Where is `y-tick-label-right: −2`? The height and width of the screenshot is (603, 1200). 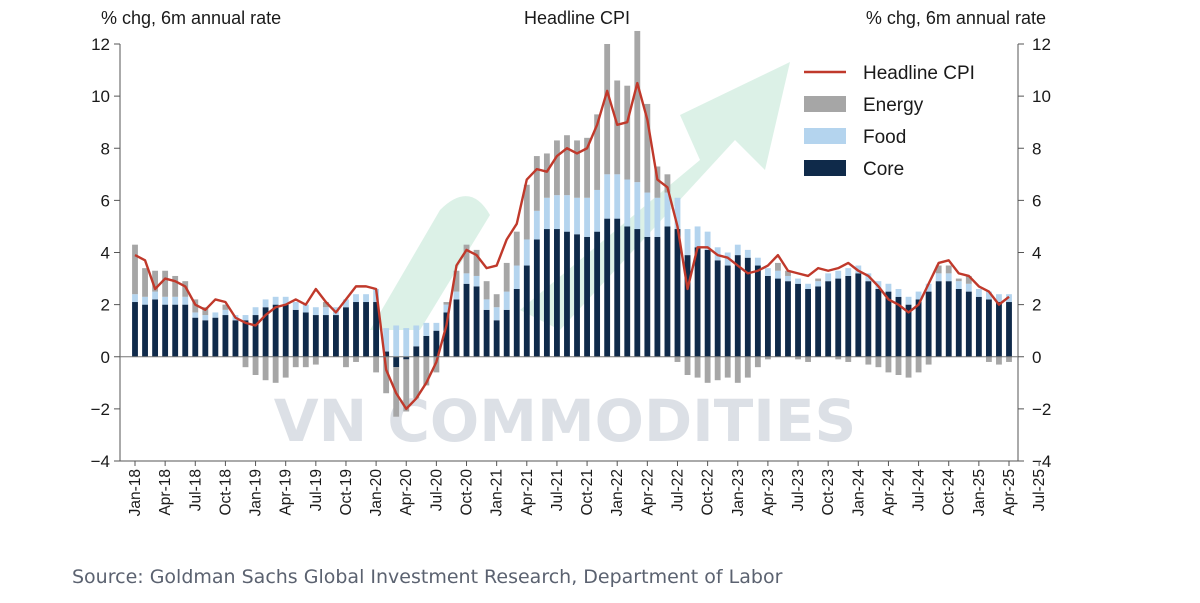 y-tick-label-right: −2 is located at coordinates (1041, 409).